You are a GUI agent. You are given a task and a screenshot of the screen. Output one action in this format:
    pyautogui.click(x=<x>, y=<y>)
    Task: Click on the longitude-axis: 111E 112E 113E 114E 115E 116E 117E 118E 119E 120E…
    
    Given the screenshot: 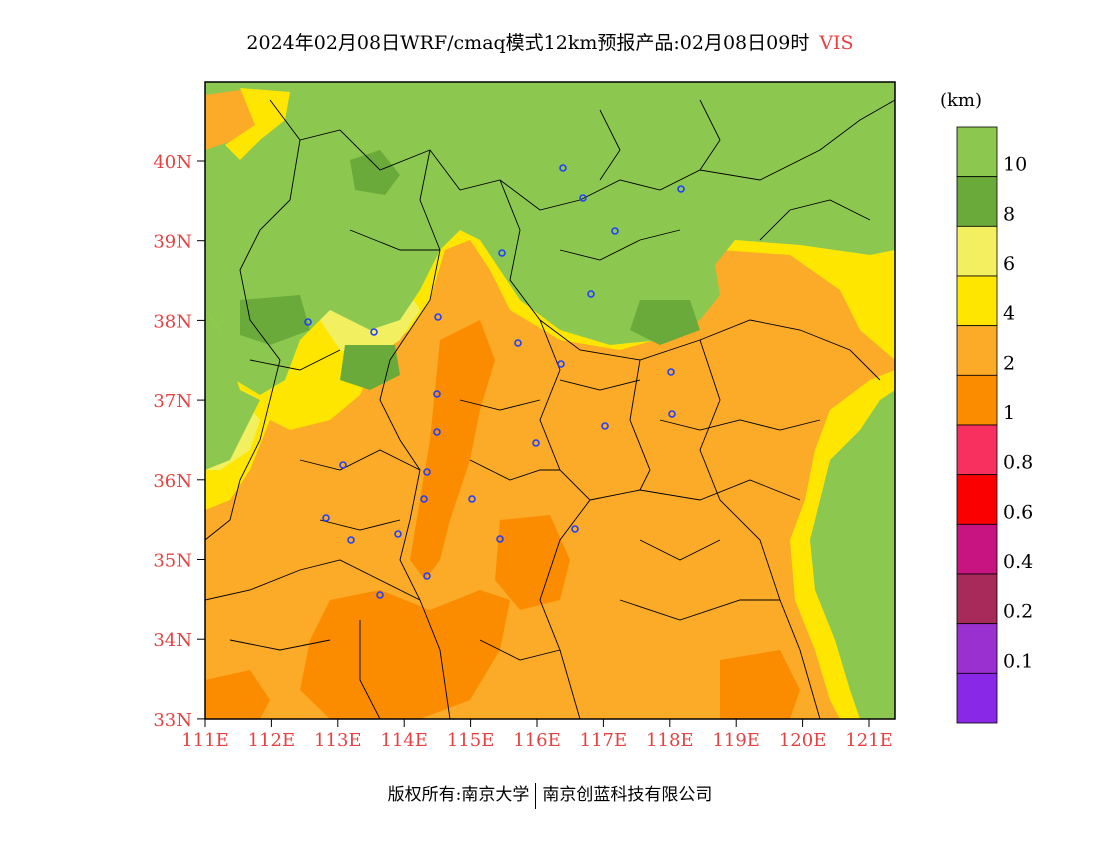 What is the action you would take?
    pyautogui.click(x=537, y=735)
    